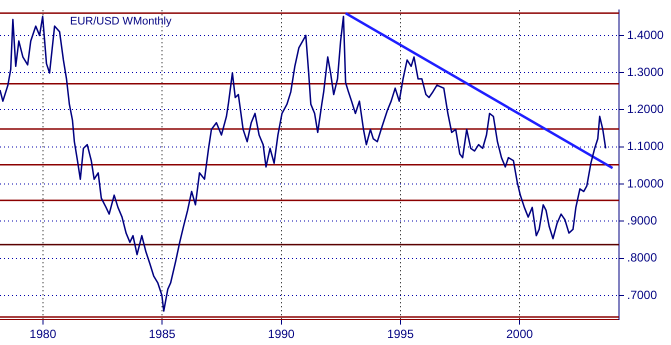  I want to click on y-tick-label: 1.2000, so click(645, 109).